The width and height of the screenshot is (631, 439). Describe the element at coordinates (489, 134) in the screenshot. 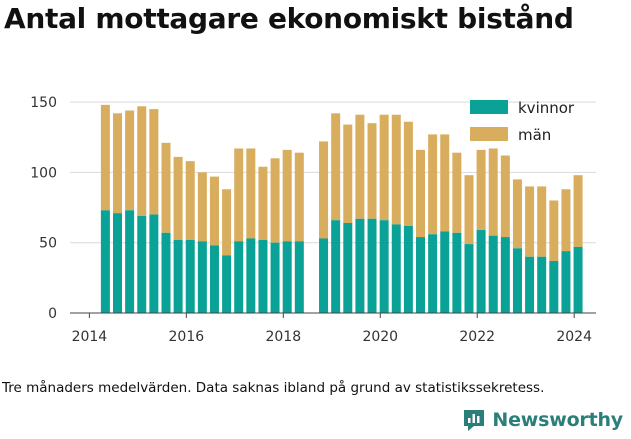

I see `legend-swatch-man` at that location.